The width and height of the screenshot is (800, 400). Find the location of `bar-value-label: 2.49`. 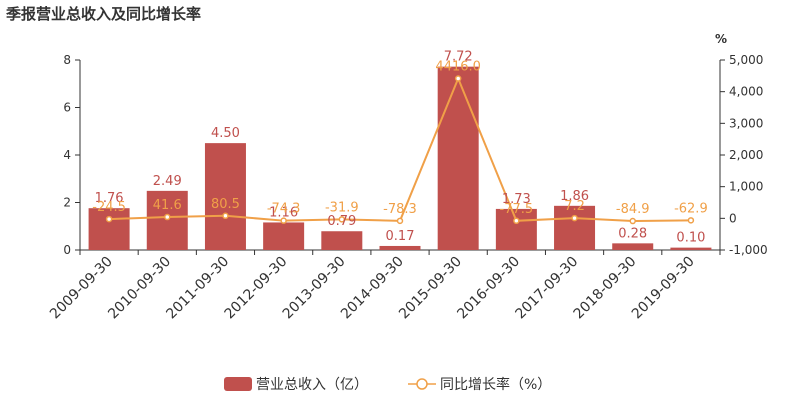

bar-value-label: 2.49 is located at coordinates (167, 181).